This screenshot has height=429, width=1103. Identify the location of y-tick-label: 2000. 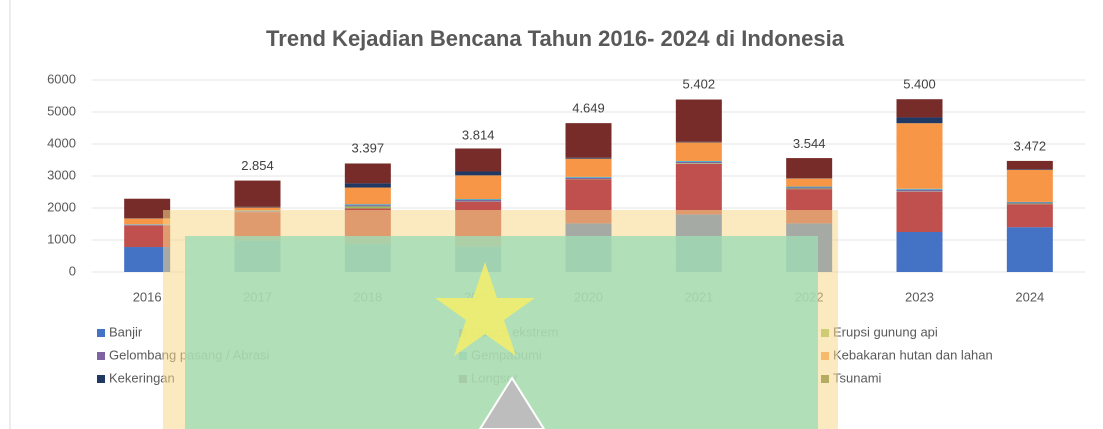
(61, 206).